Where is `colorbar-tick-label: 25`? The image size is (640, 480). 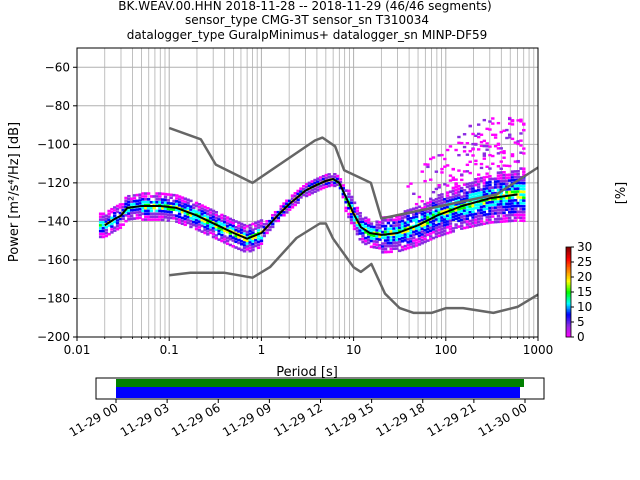
colorbar-tick-label: 25 is located at coordinates (584, 262).